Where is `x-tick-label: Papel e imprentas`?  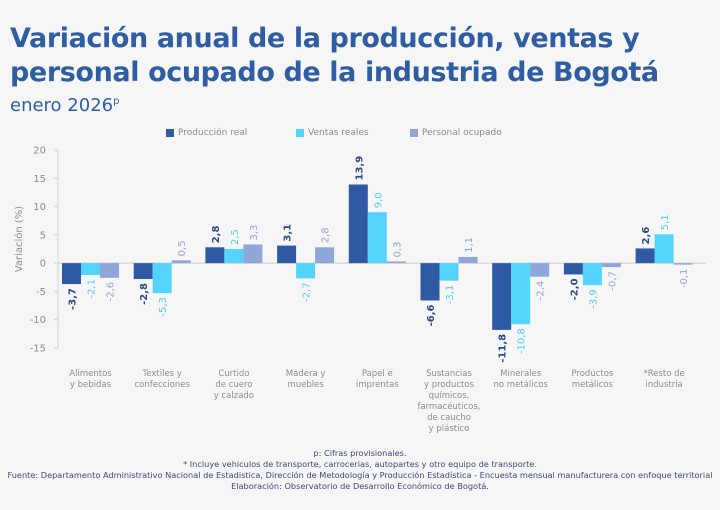
x-tick-label: Papel e imprentas is located at coordinates (378, 379).